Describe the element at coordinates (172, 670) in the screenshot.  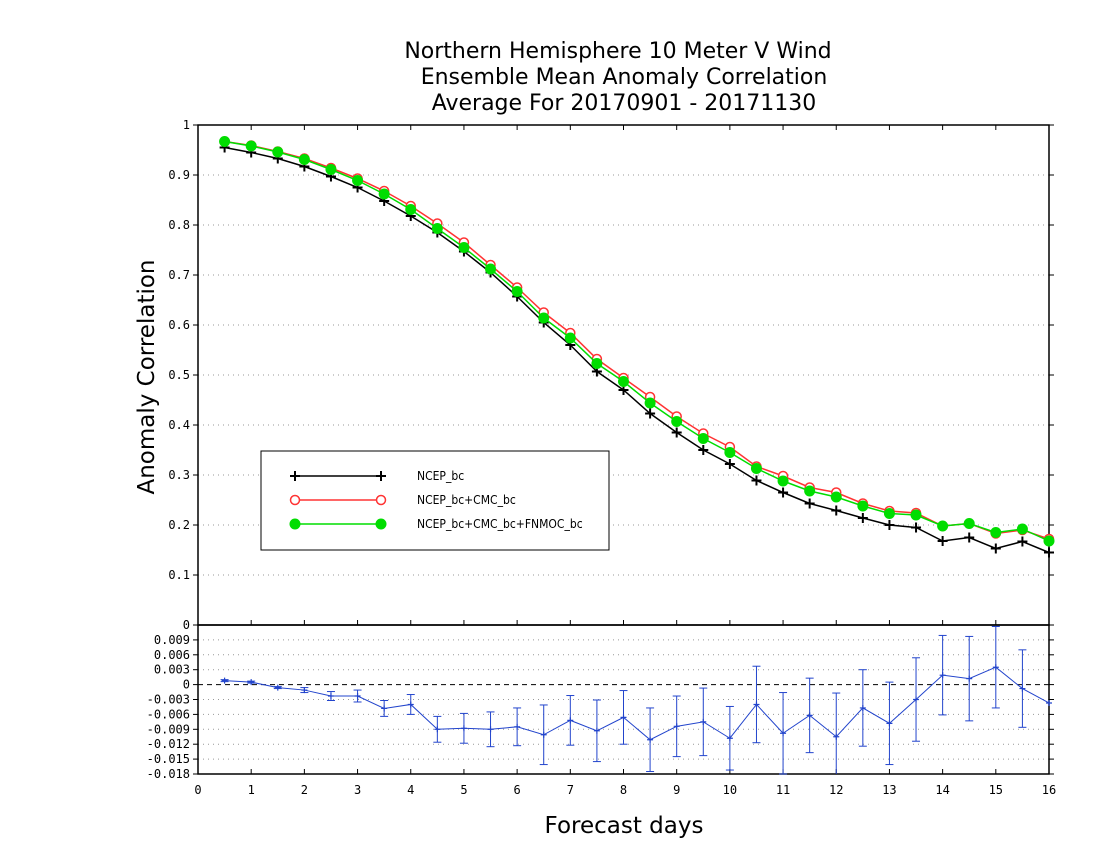
I see `bottom-y-tick-label: 0.003` at that location.